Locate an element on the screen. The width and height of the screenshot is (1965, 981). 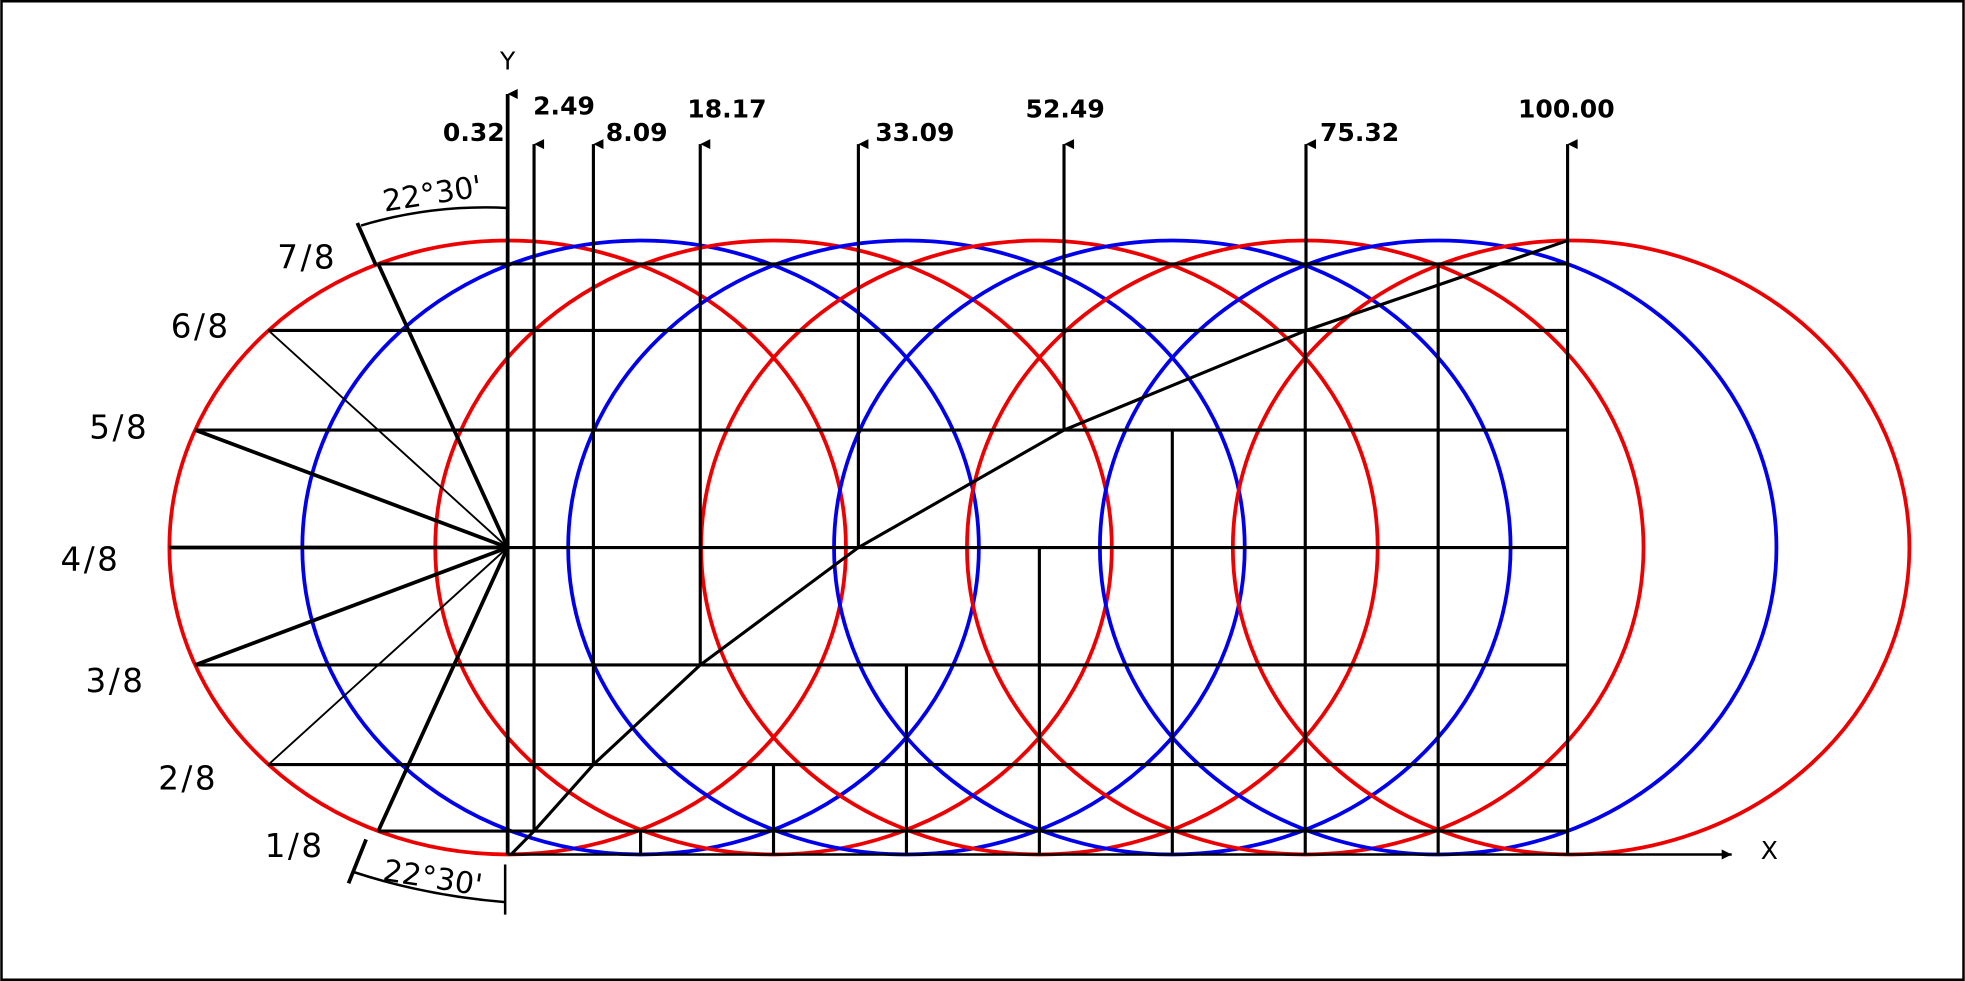
level-label: 2/8 is located at coordinates (188, 779).